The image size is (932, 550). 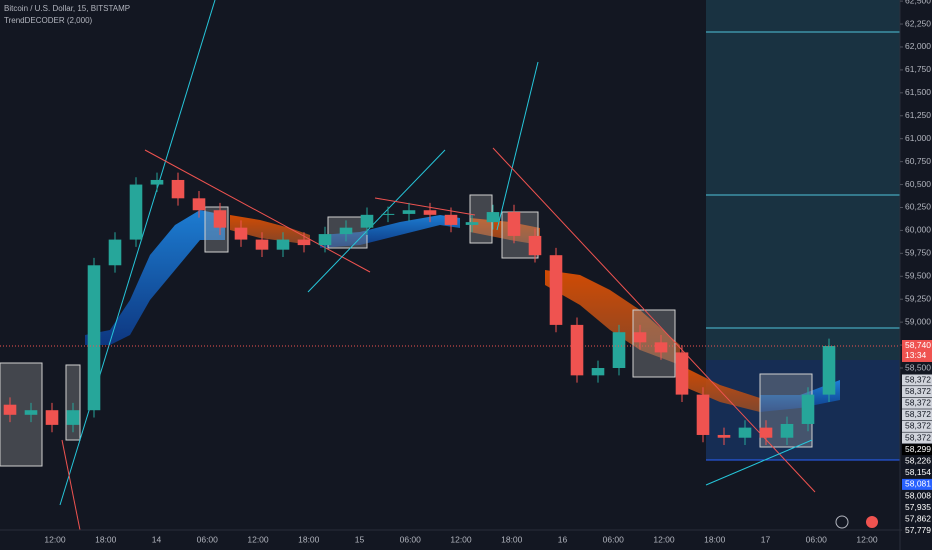 I want to click on side-label: 58,008, so click(x=918, y=495).